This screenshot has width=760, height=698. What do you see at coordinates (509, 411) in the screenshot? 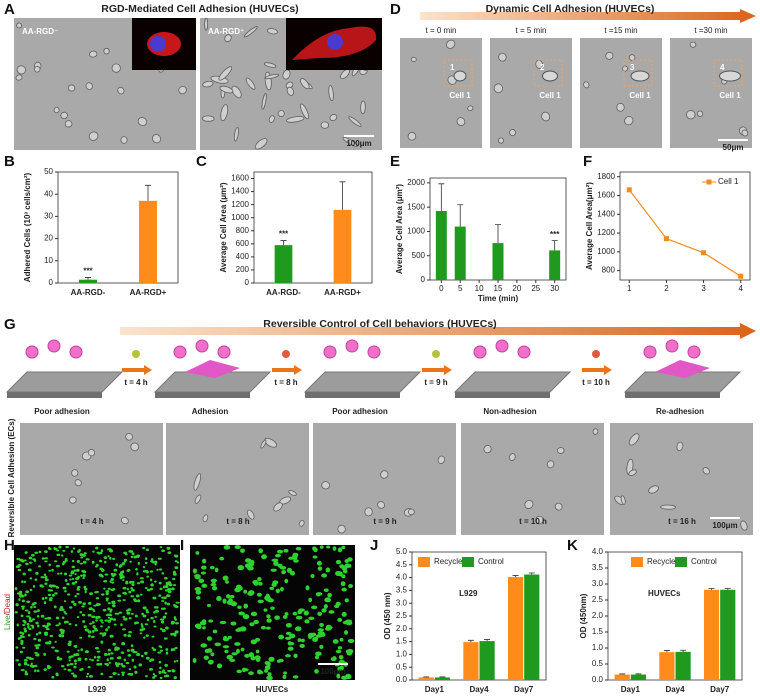
I see `state-label: Non-adhesion` at bounding box center [509, 411].